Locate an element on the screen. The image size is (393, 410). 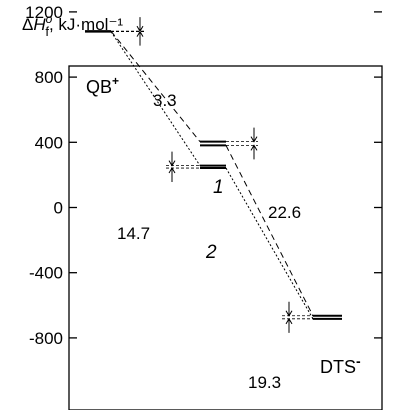
arrowhead-1-up is located at coordinates (254, 147).